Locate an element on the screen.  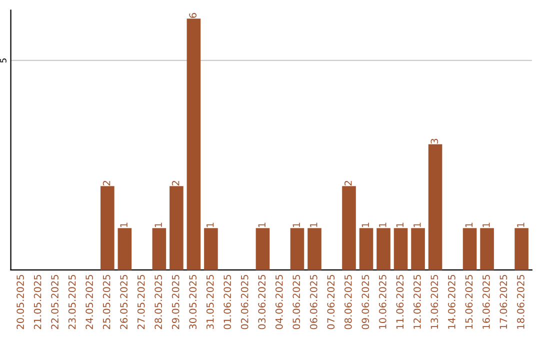
x-tick-label: 30.05.2025 is located at coordinates (193, 302).